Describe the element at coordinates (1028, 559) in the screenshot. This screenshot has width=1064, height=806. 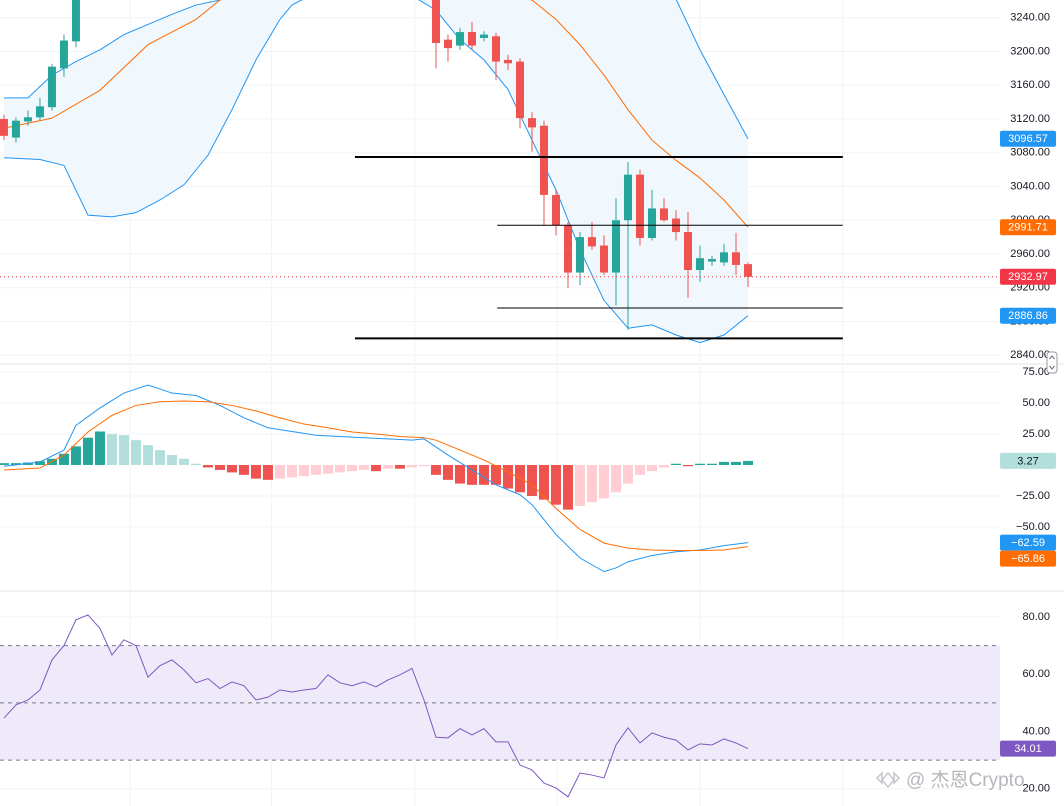
I see `price-badge-label: −65.86` at that location.